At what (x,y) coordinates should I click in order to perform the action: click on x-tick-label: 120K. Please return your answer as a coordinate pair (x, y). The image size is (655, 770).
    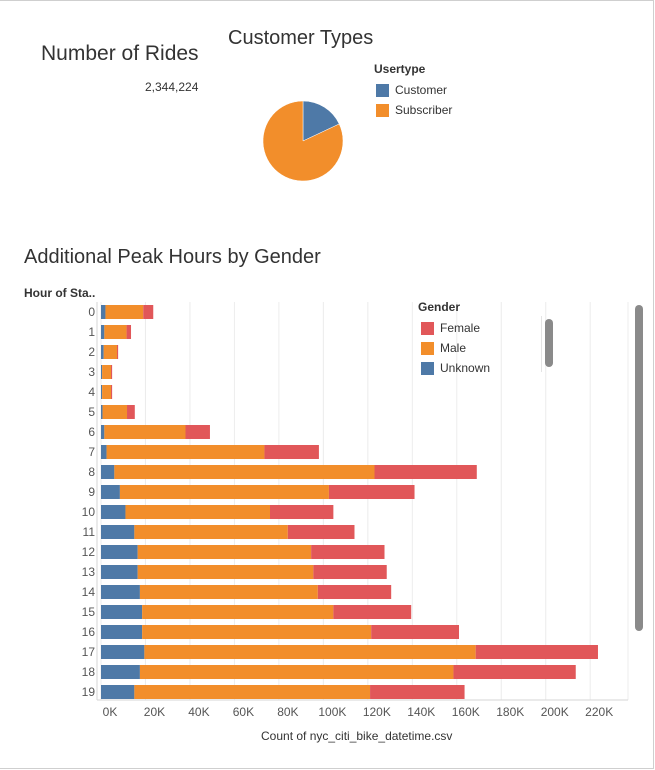
    Looking at the image, I should click on (377, 712).